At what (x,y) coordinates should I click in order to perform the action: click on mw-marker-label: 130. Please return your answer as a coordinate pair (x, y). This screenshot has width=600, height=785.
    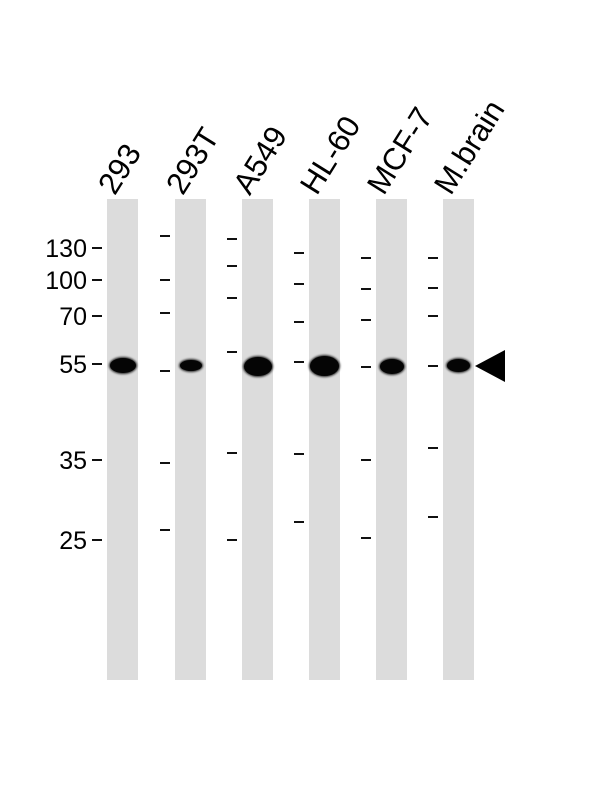
    Looking at the image, I should click on (66, 249).